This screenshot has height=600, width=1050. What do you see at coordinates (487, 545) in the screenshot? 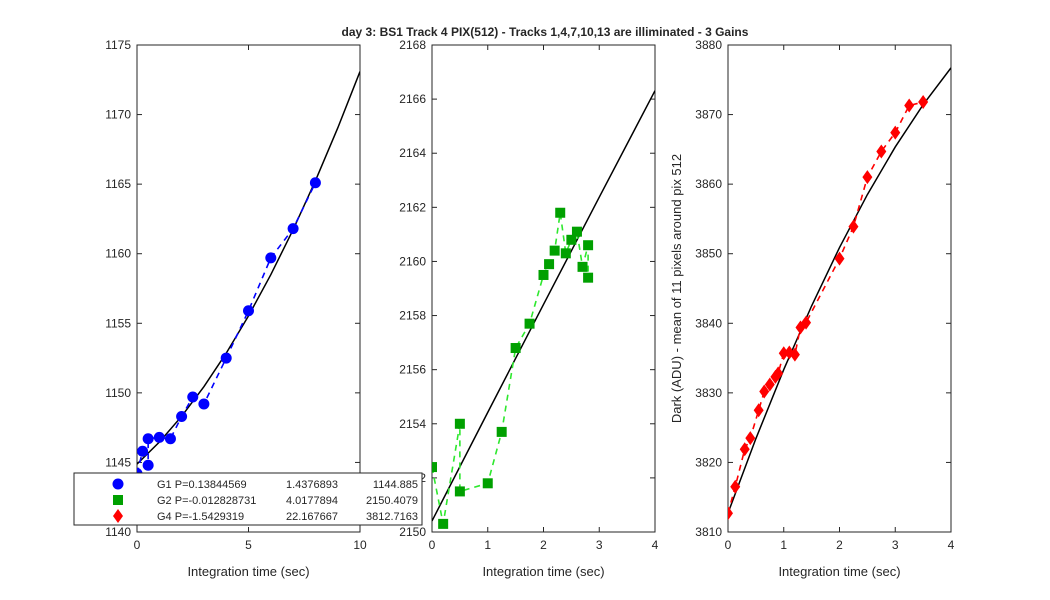
I see `x-tick-label: 1` at bounding box center [487, 545].